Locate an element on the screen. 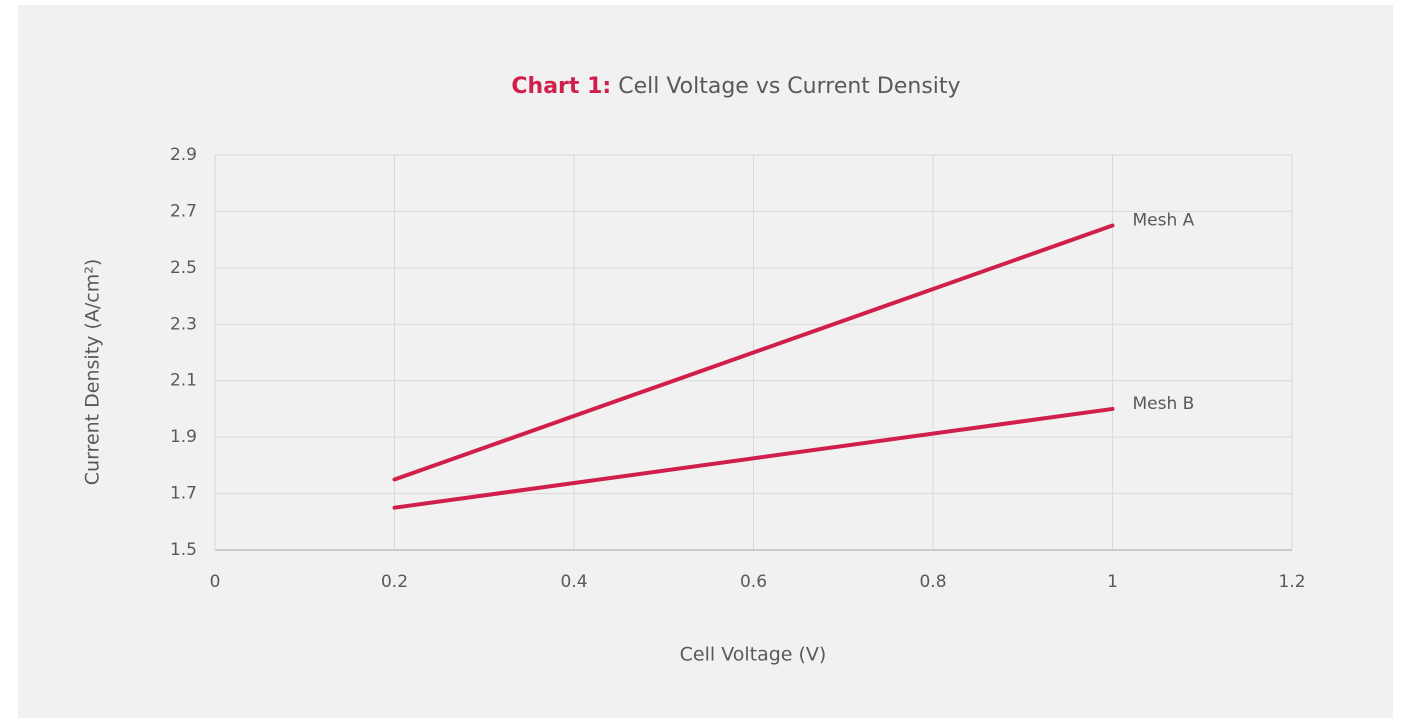  y-axis-label: Current Density (A/cm²) is located at coordinates (93, 372).